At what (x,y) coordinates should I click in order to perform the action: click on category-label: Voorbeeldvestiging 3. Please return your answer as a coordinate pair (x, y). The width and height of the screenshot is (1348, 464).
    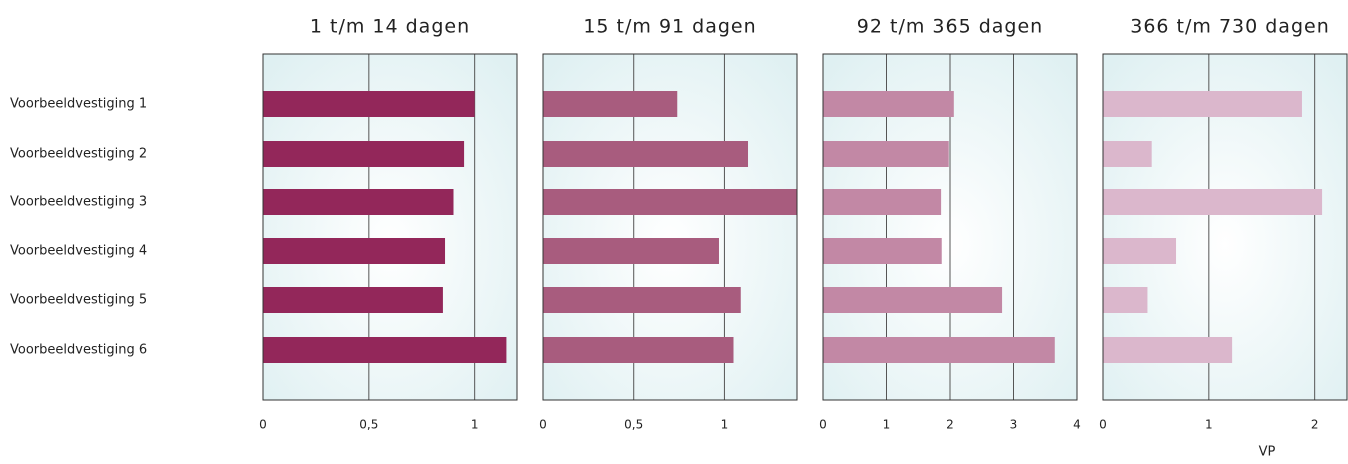
    Looking at the image, I should click on (78, 202).